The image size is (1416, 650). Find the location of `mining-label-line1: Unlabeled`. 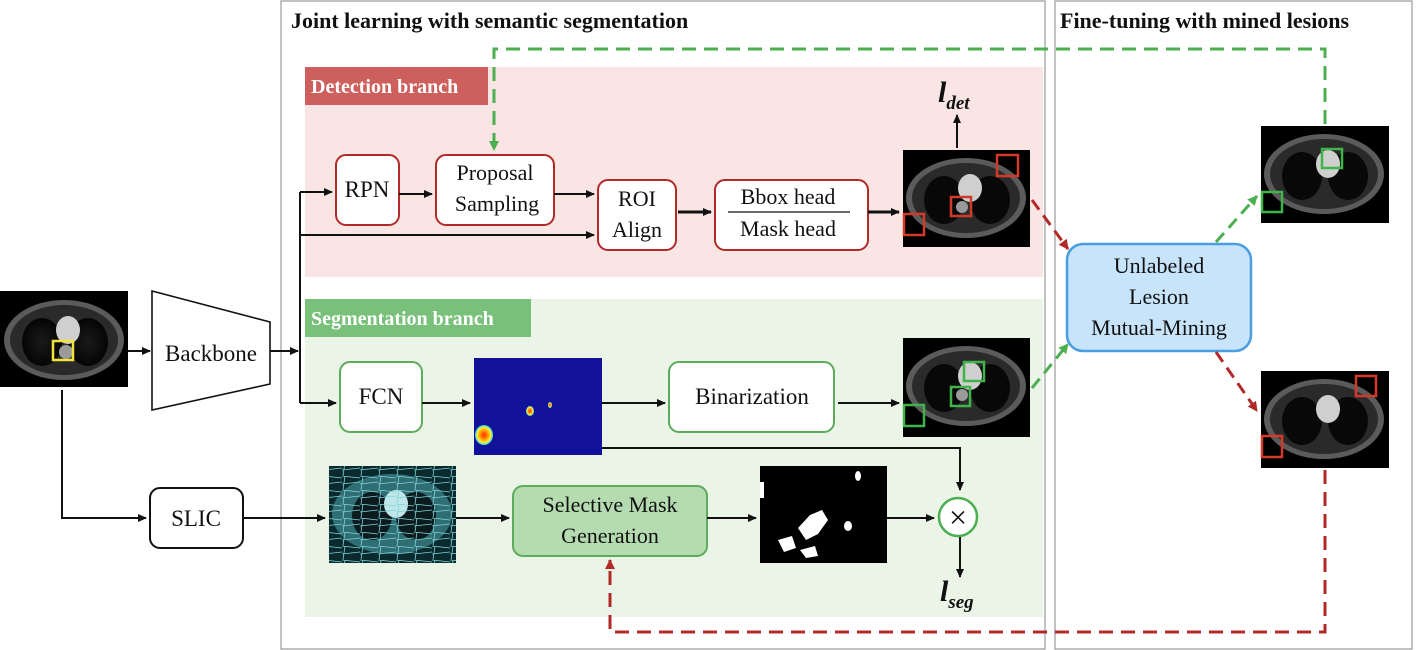

mining-label-line1: Unlabeled is located at coordinates (1159, 265).